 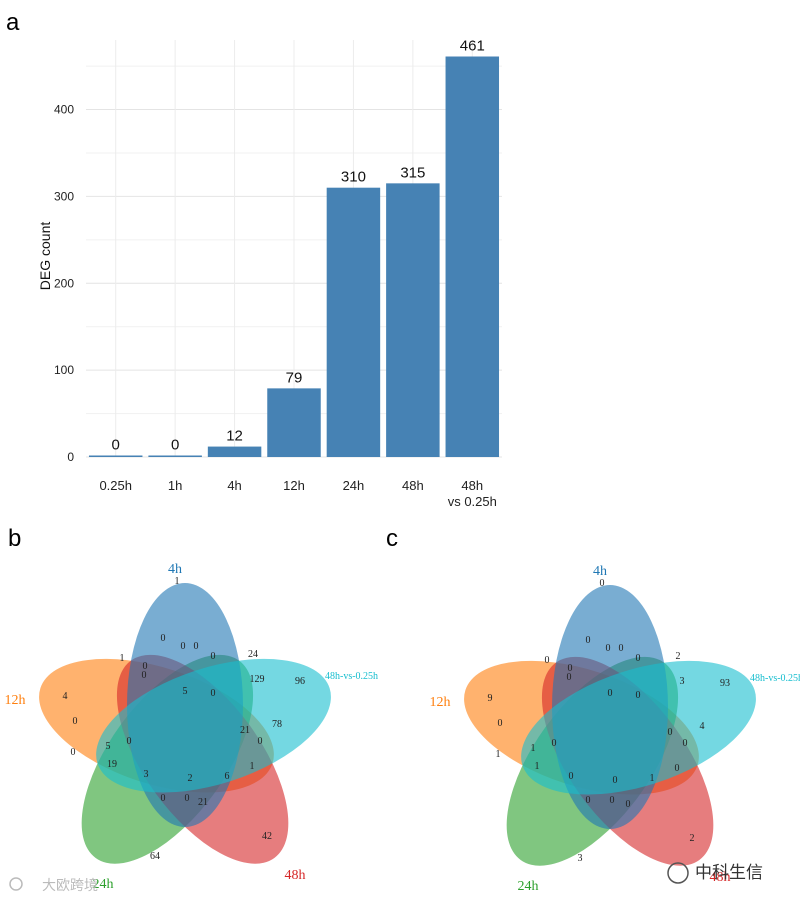 What do you see at coordinates (253, 654) in the screenshot?
I see `venn-region-value: 24` at bounding box center [253, 654].